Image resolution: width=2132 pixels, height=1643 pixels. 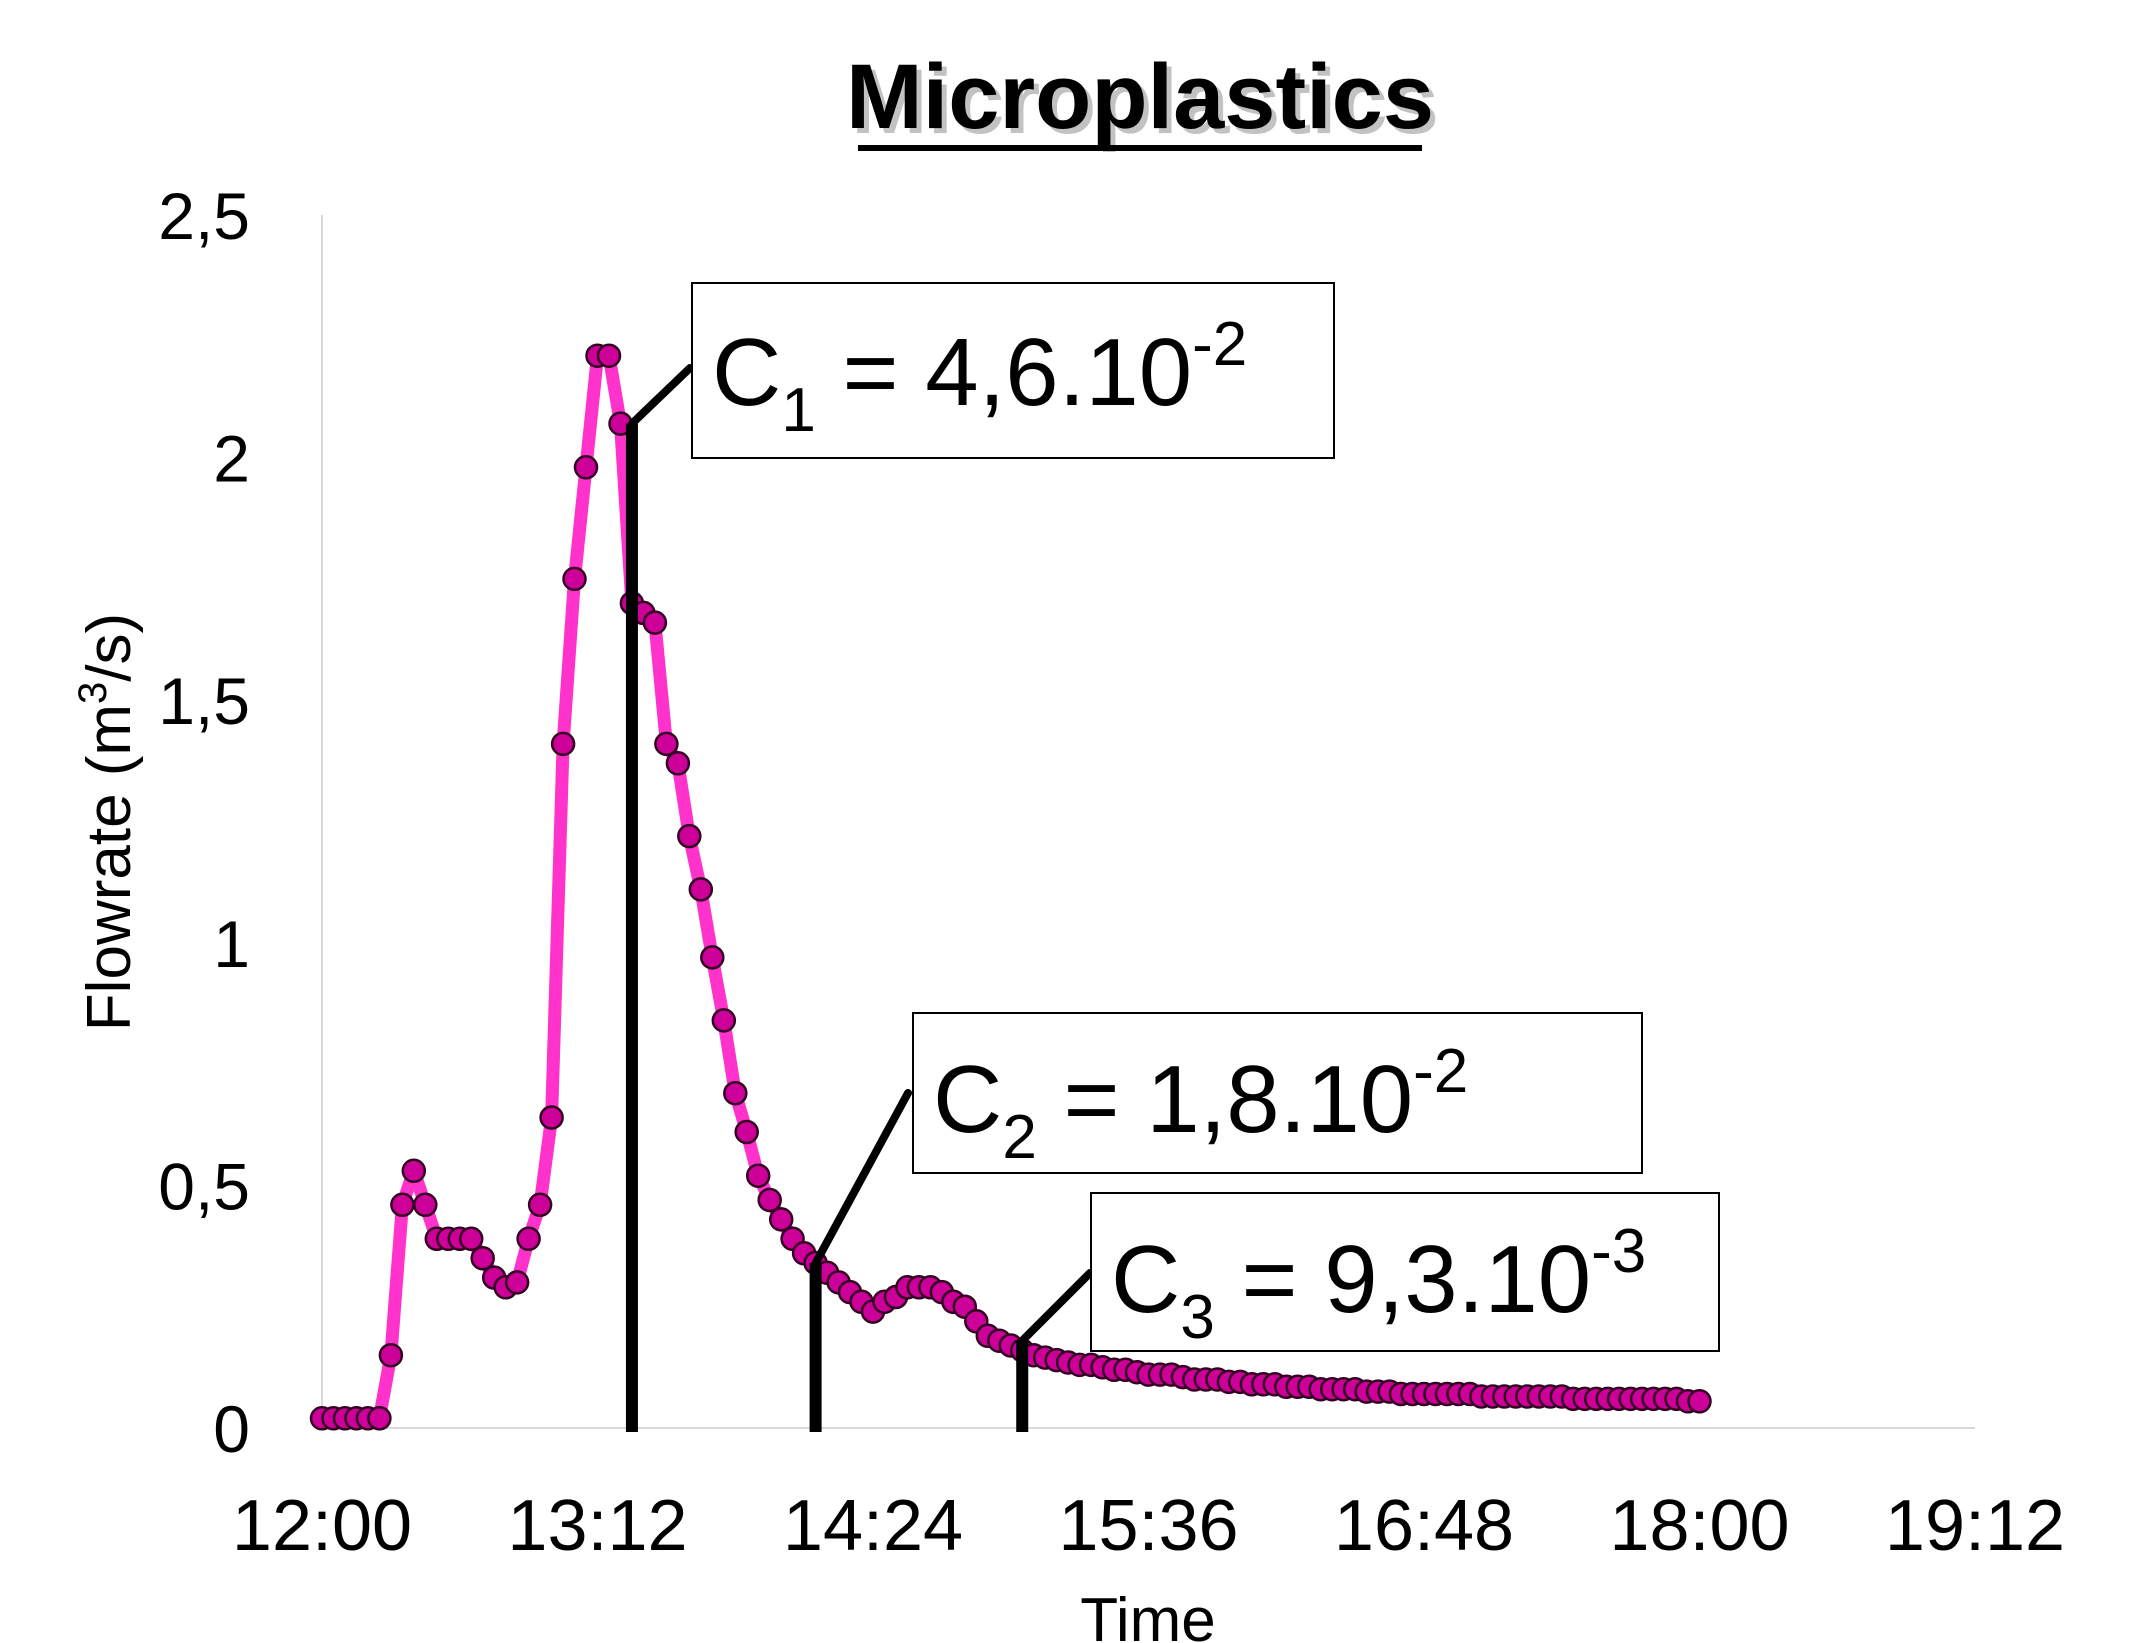 I want to click on x-axis-title: Time, so click(x=1147, y=1614).